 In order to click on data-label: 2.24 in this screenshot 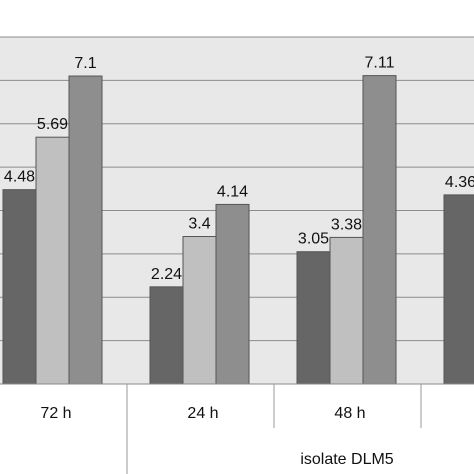, I will do `click(166, 274)`.